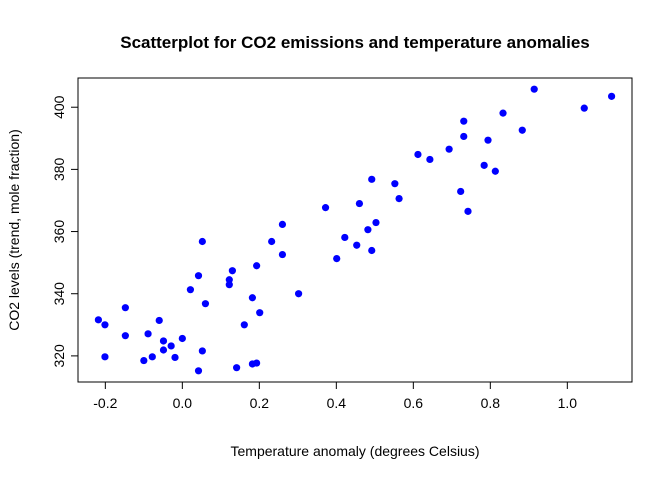 This screenshot has width=672, height=485. What do you see at coordinates (337, 403) in the screenshot?
I see `x-tick-label: 0.4` at bounding box center [337, 403].